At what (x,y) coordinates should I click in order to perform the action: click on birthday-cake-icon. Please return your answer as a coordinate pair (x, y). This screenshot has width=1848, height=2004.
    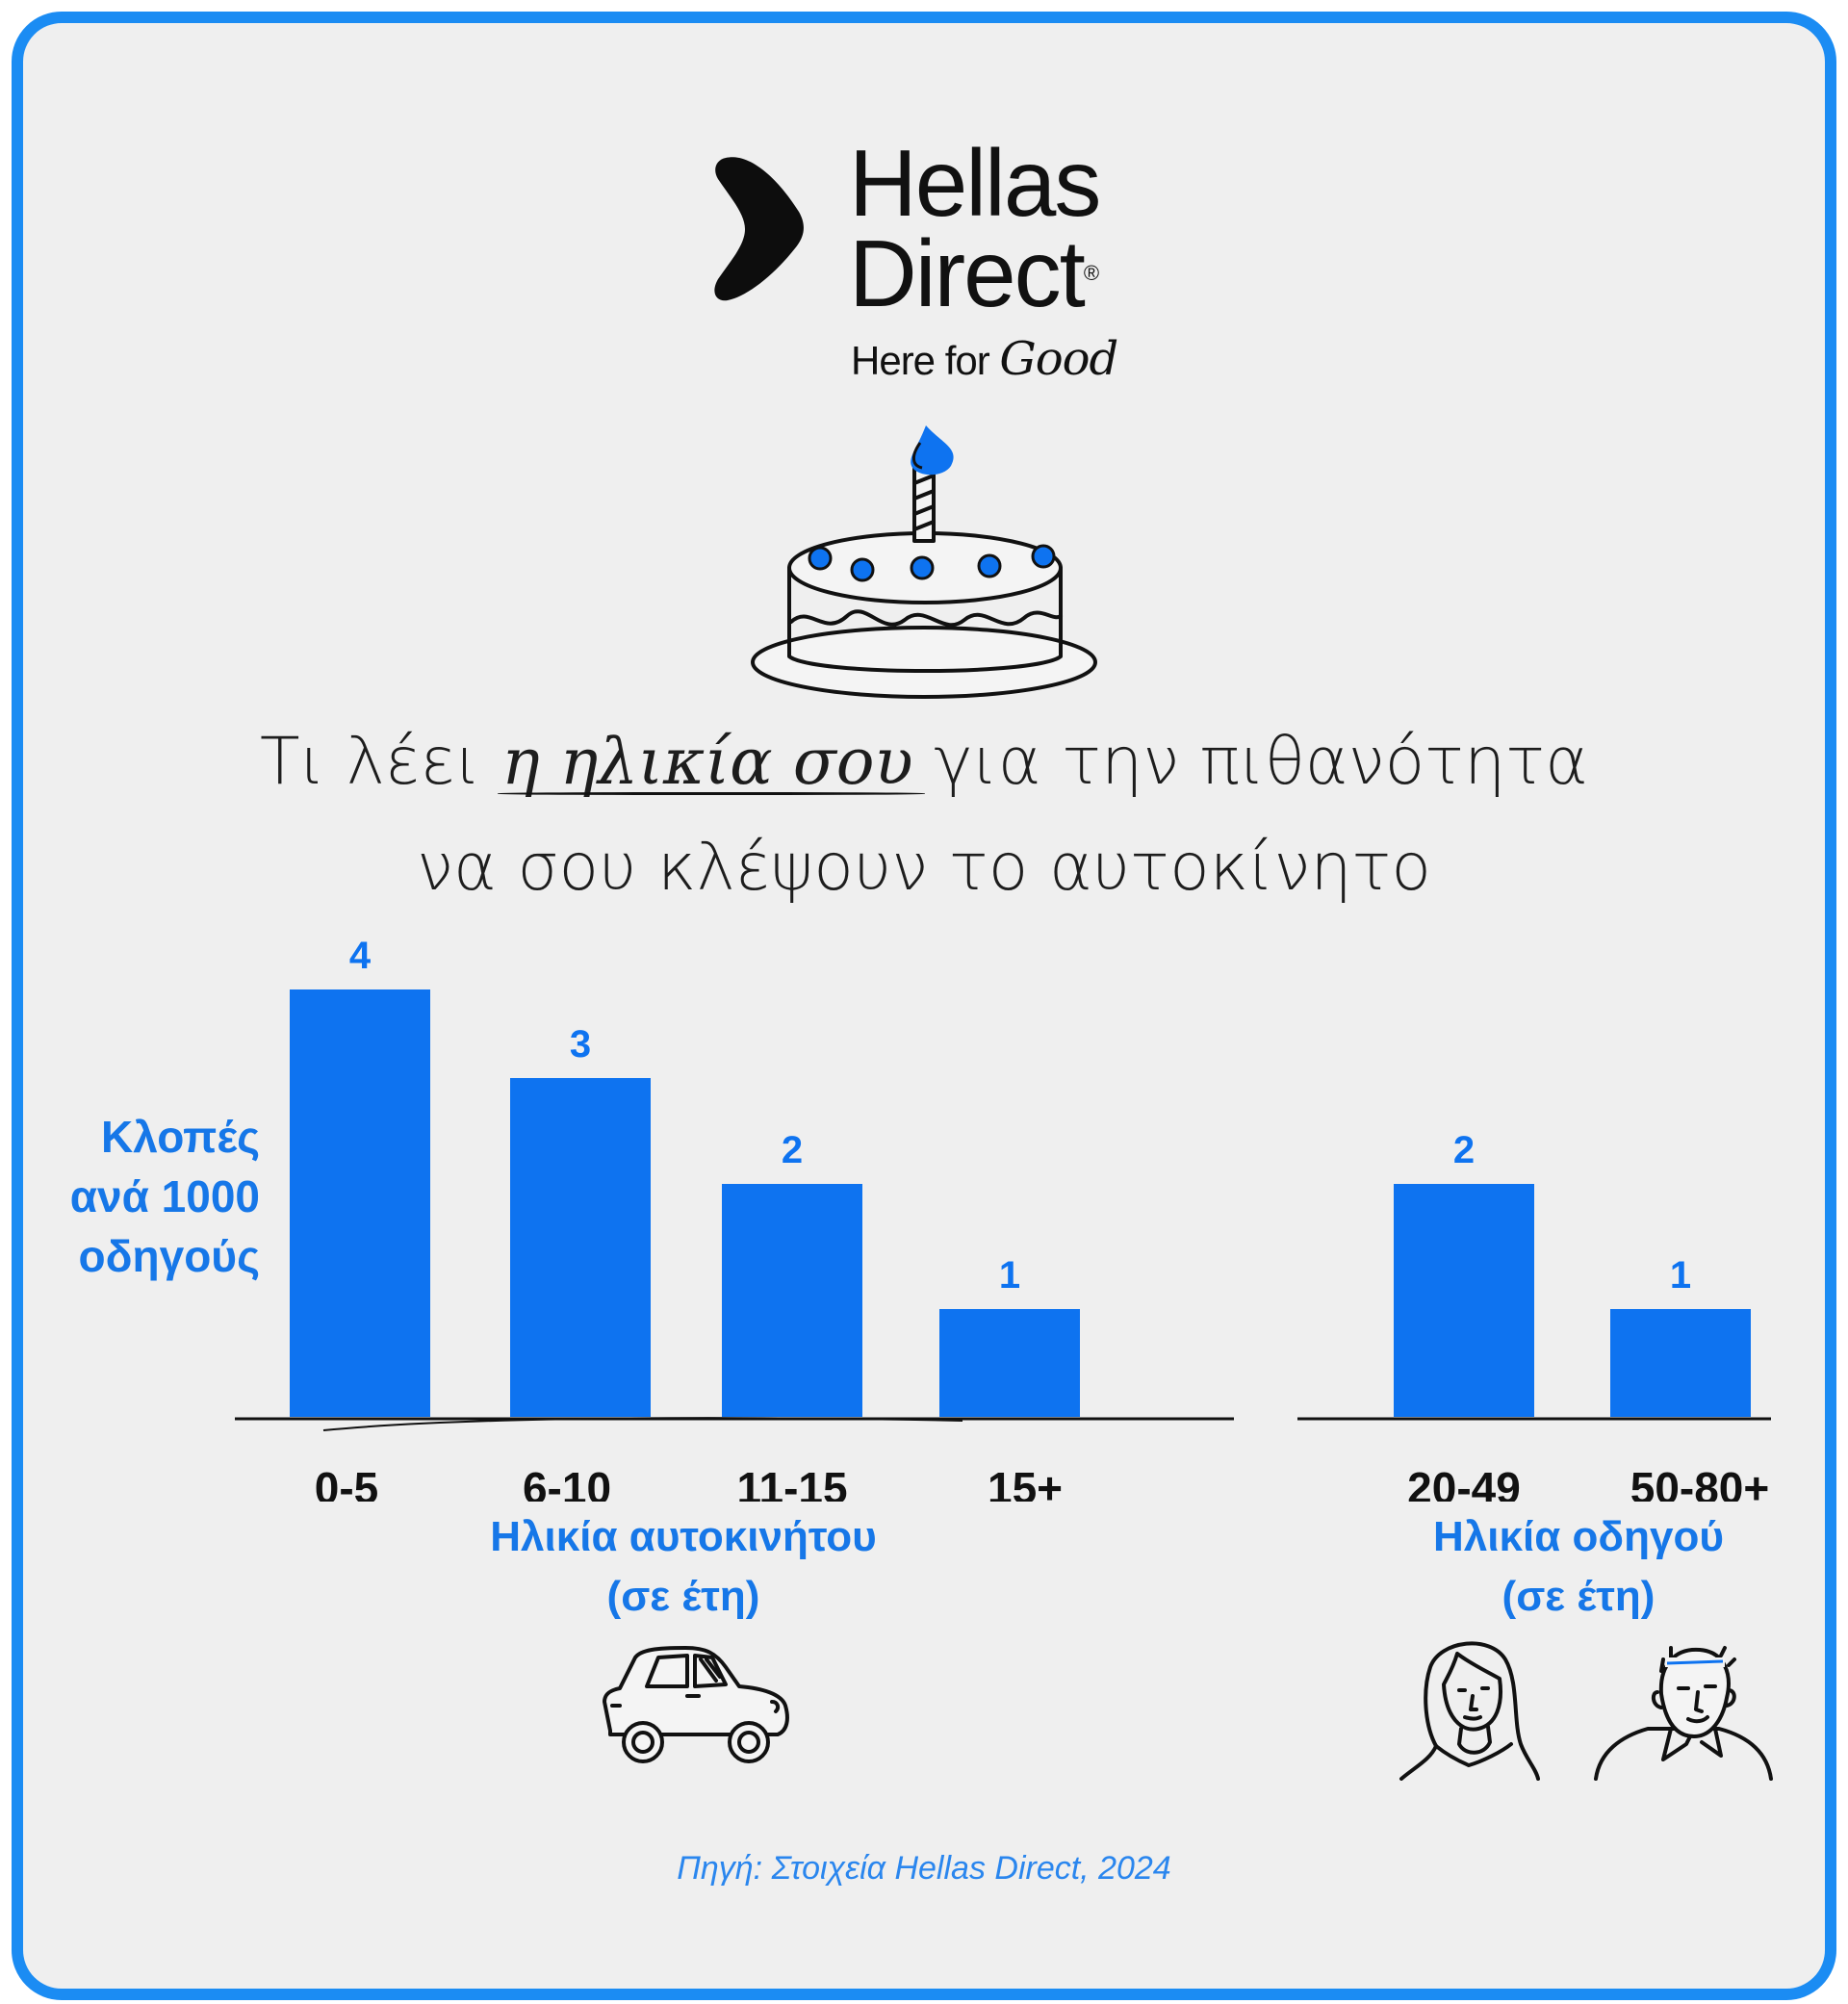
    Looking at the image, I should click on (924, 562).